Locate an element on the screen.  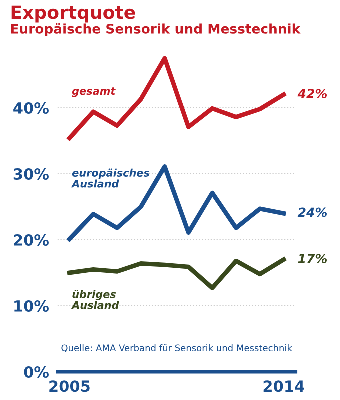
series-label: gesamt is located at coordinates (94, 93).